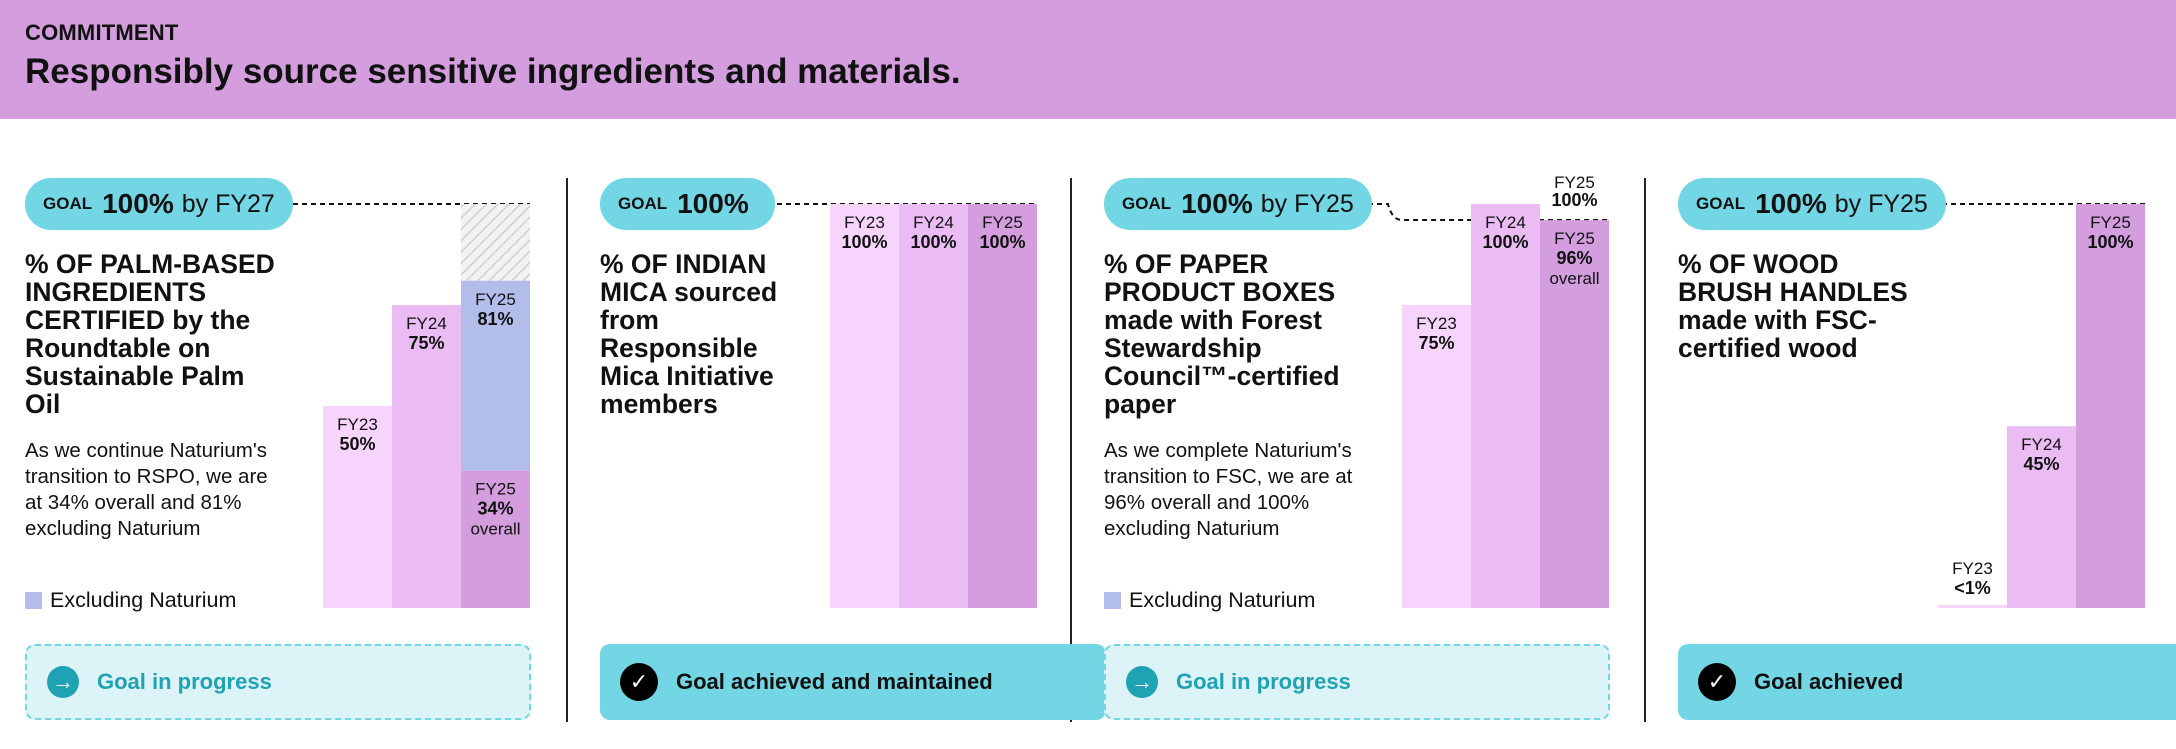 This screenshot has width=2176, height=749. I want to click on heading-line: from, so click(629, 320).